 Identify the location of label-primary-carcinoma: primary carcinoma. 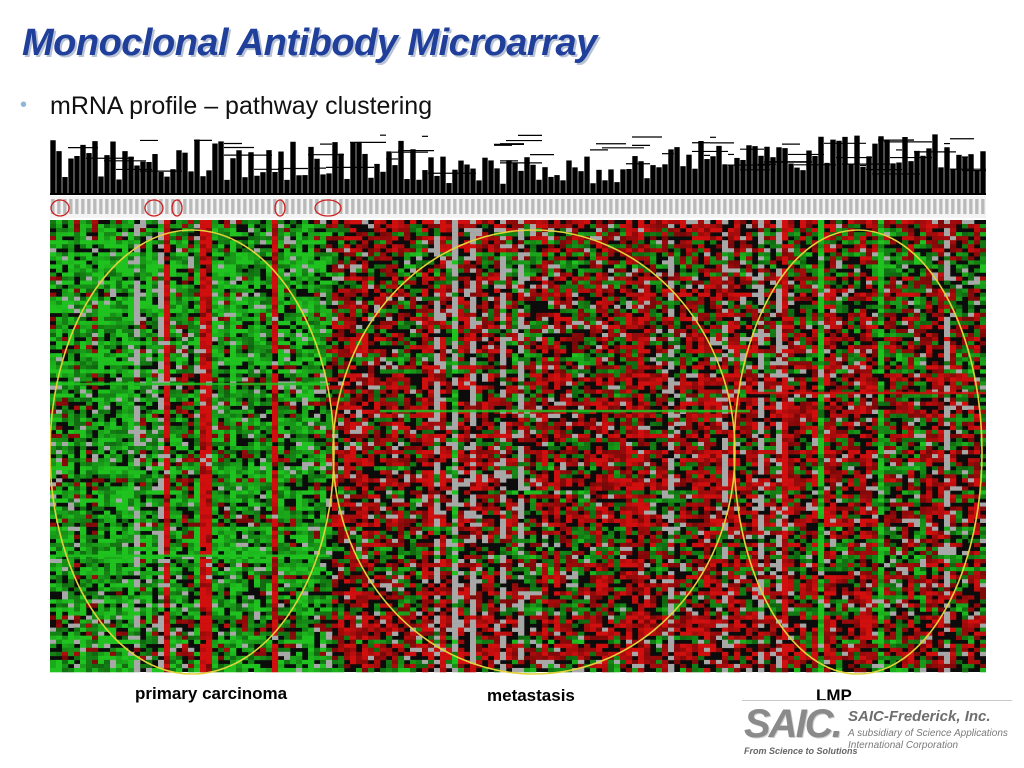
(211, 693).